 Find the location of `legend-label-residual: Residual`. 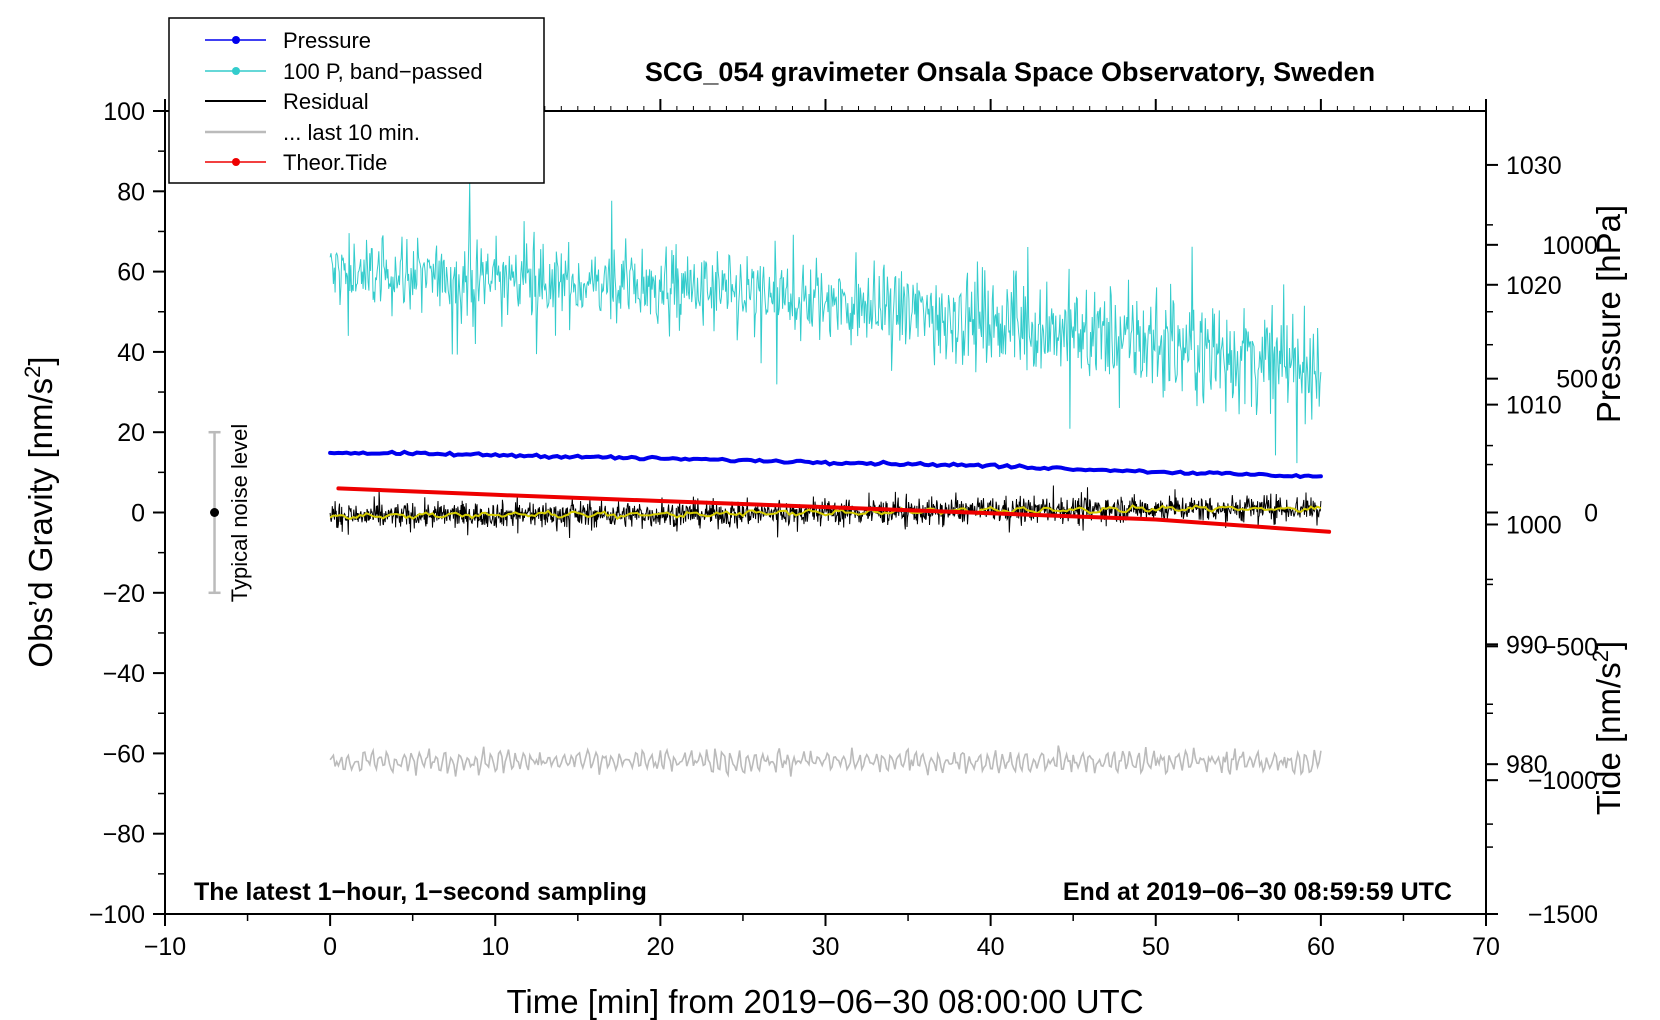

legend-label-residual: Residual is located at coordinates (326, 101).